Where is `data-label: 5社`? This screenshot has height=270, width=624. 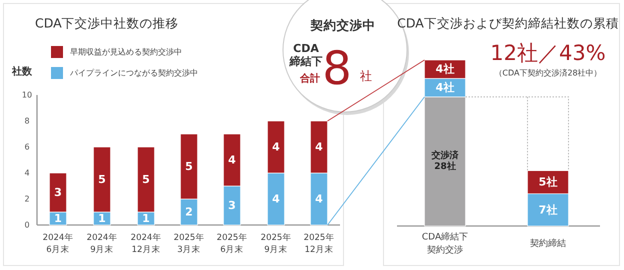 data-label: 5社 is located at coordinates (548, 182).